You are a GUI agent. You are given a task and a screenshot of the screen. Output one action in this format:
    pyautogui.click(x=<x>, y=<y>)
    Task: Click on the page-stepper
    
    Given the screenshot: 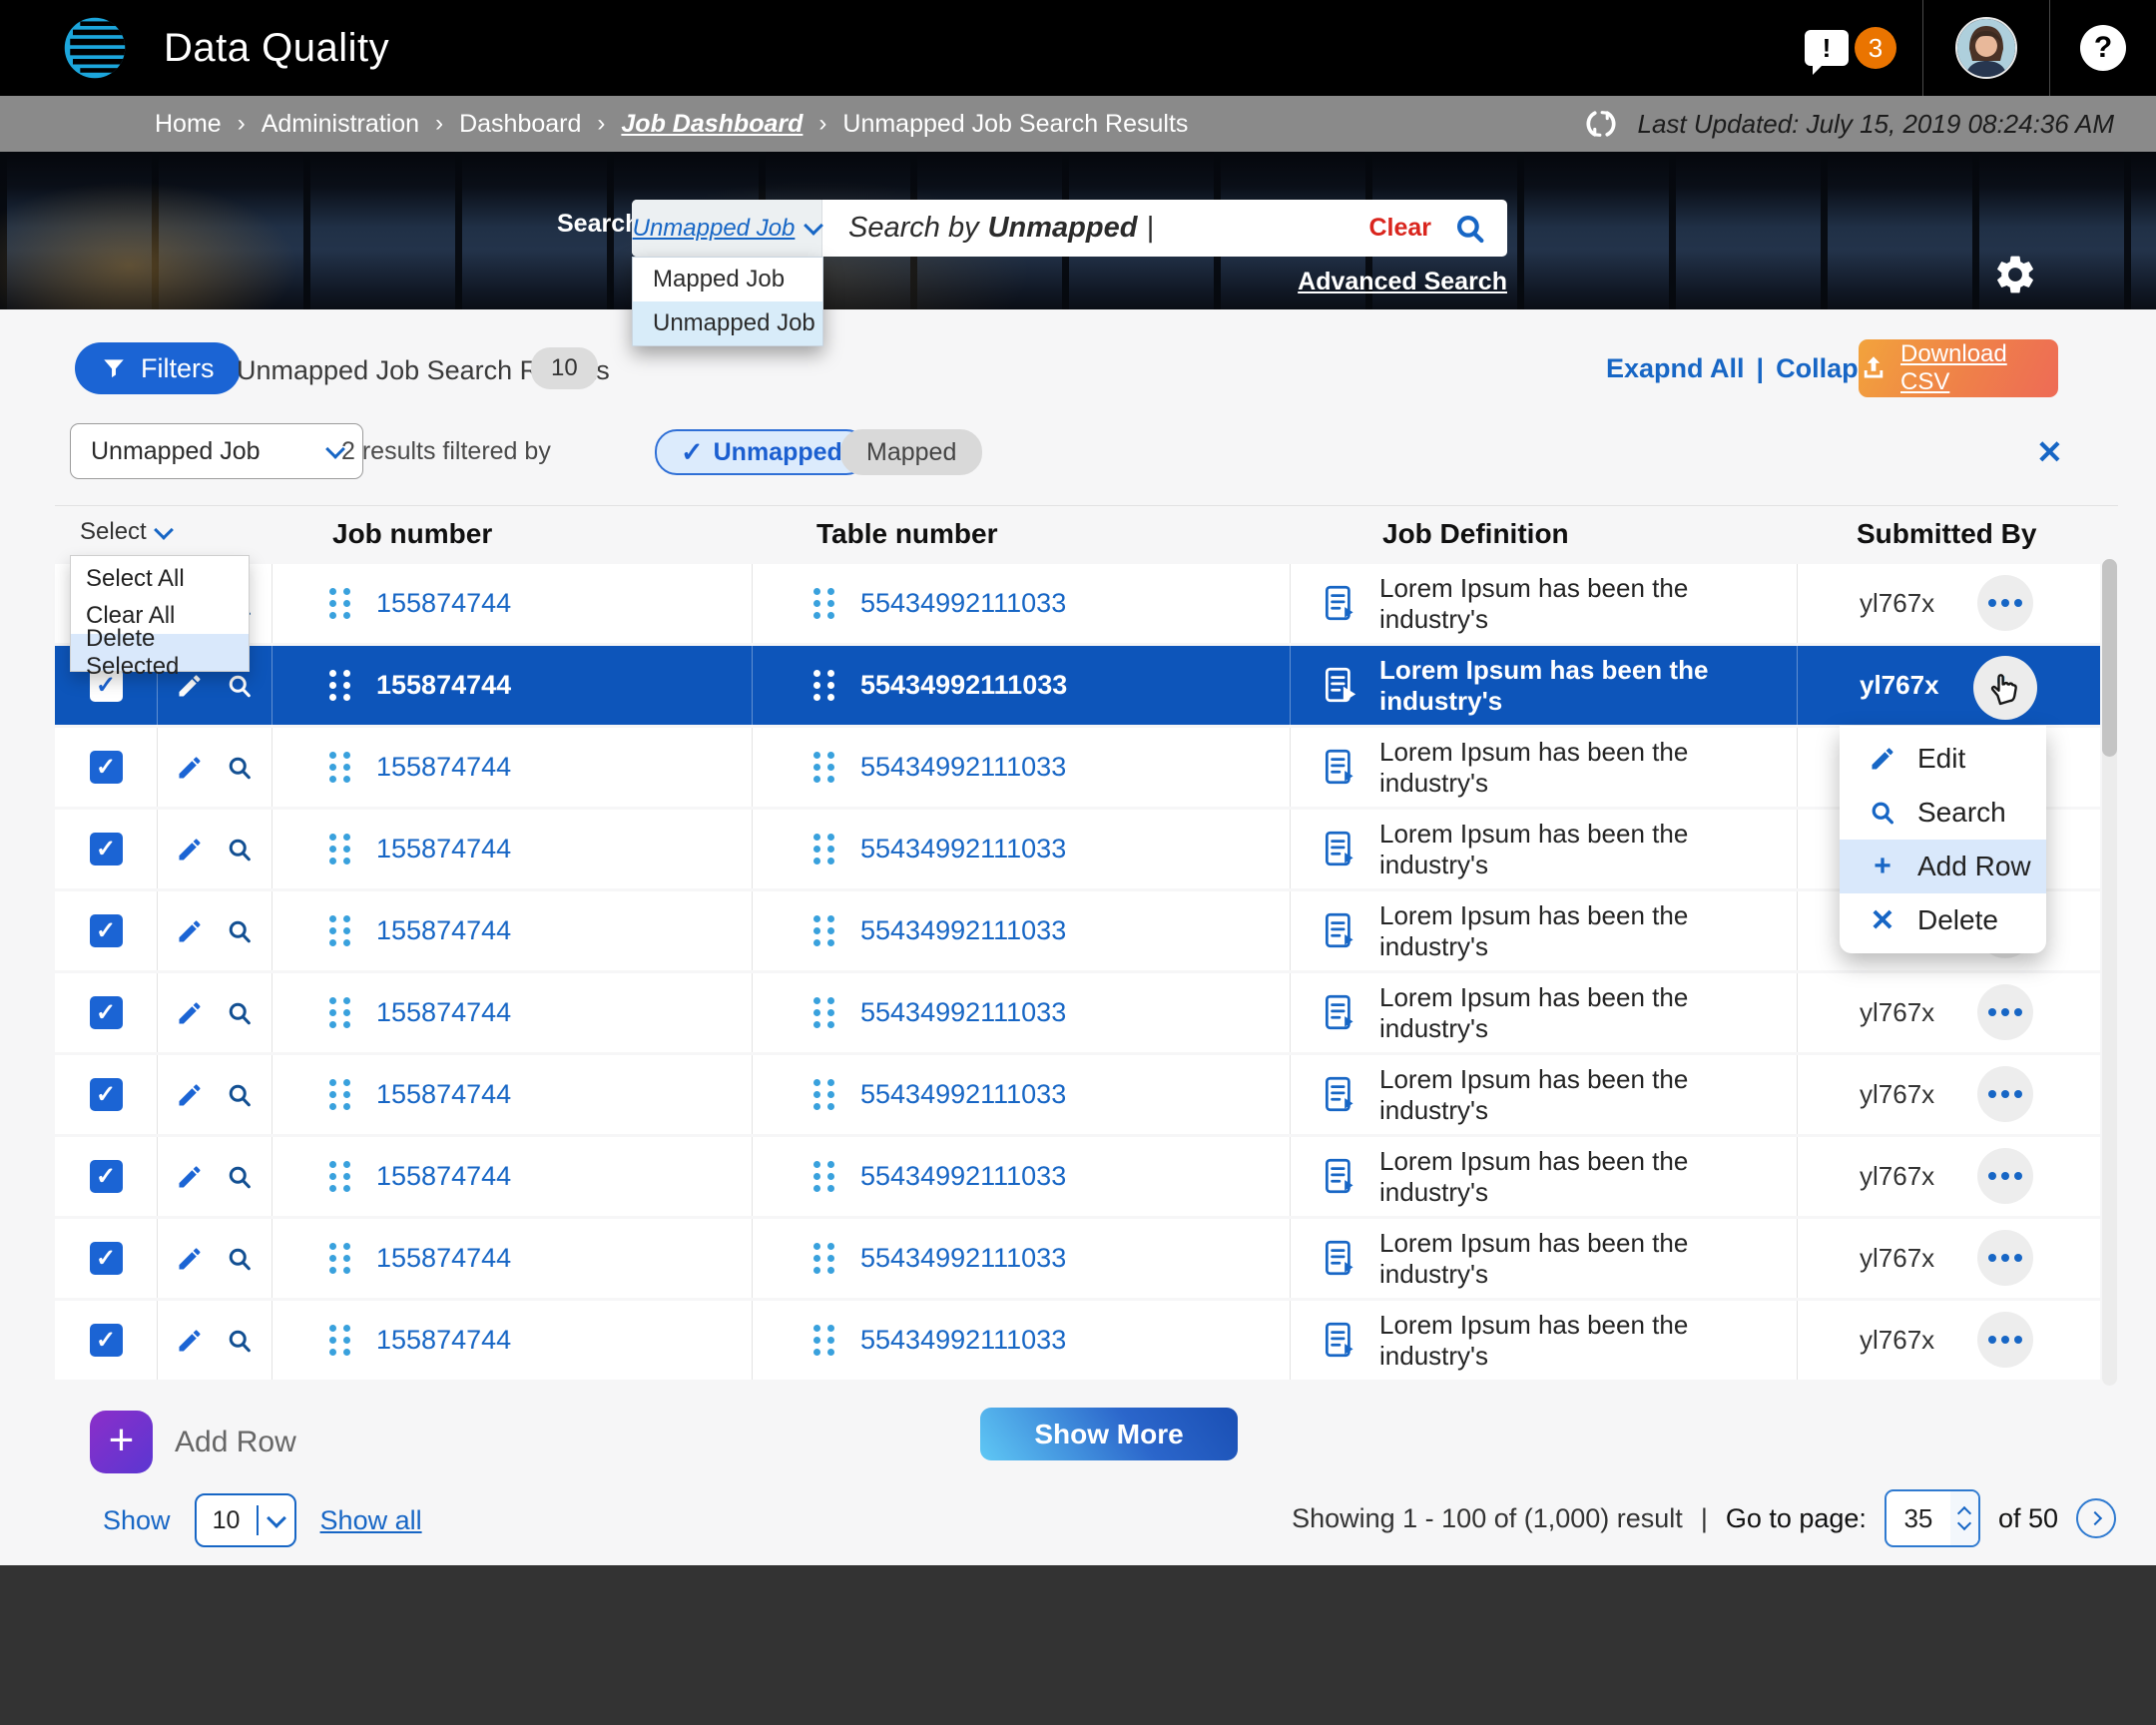 What is the action you would take?
    pyautogui.click(x=1963, y=1518)
    